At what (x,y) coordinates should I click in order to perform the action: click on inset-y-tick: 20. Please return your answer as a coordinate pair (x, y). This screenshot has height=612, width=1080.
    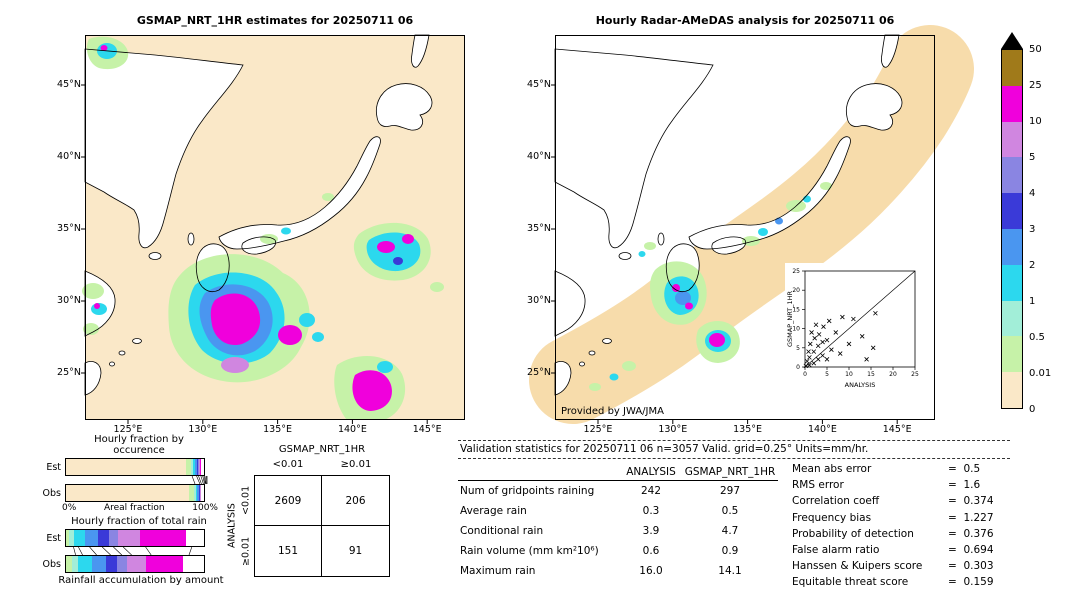
    Looking at the image, I should click on (796, 290).